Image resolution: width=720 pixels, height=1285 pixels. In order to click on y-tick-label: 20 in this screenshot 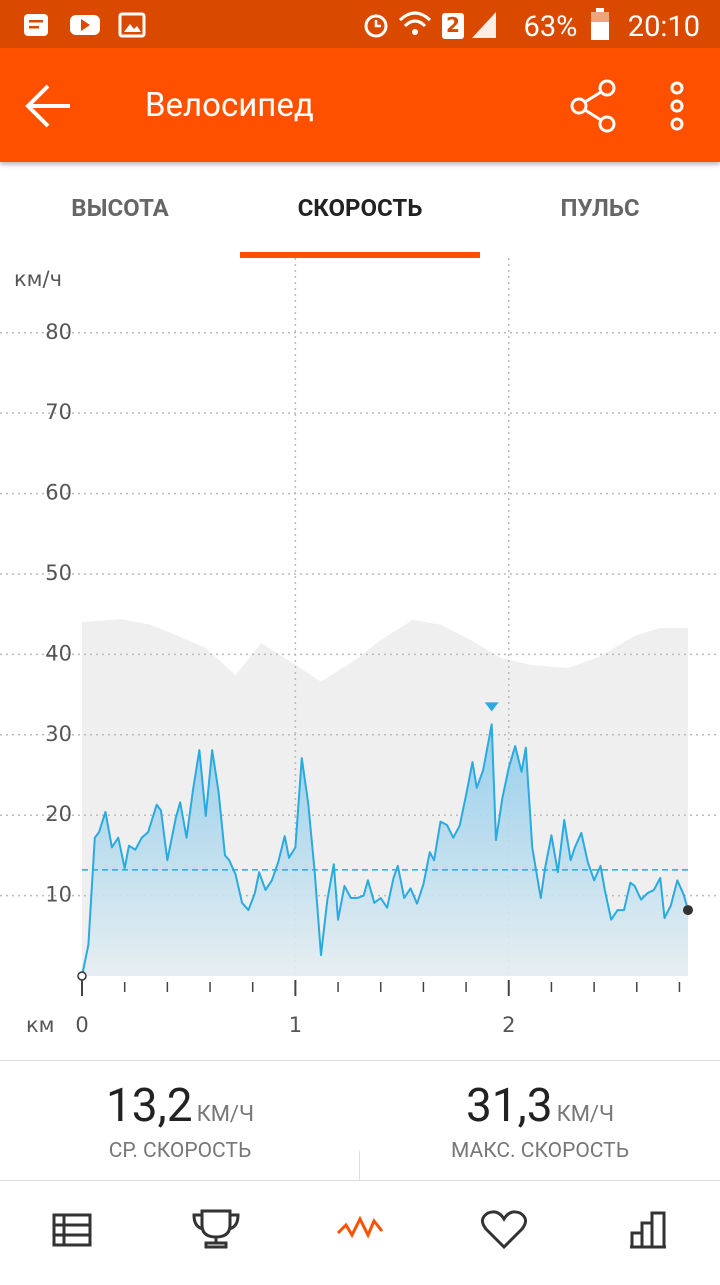, I will do `click(58, 814)`.